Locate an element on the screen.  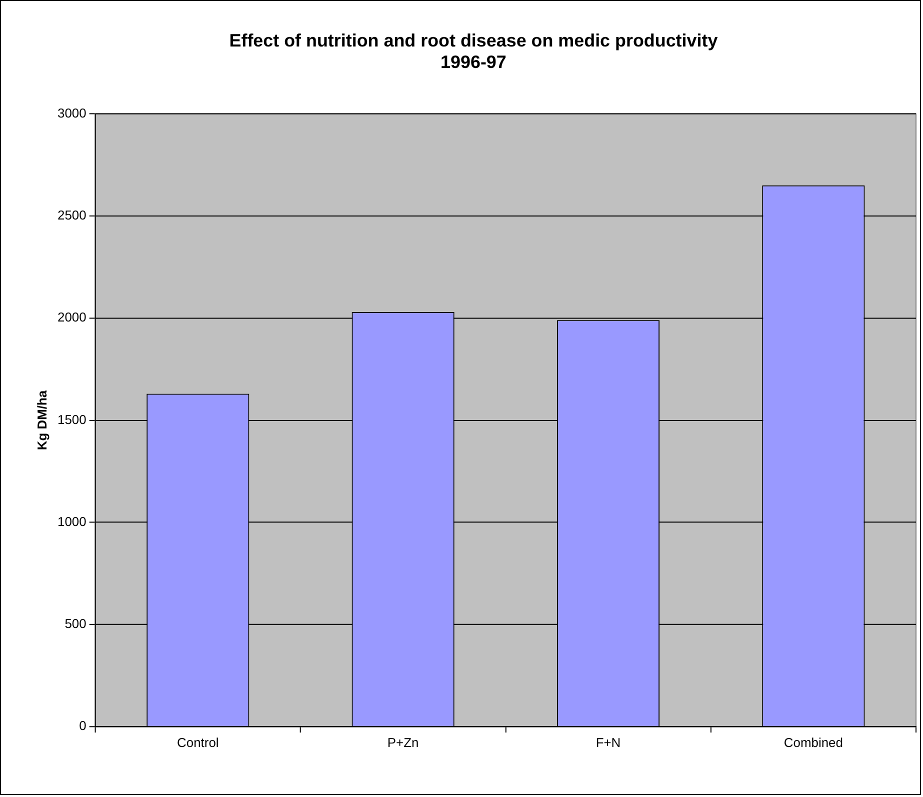
chart-title: Effect of nutrition and root disease on medic productivity 1996-97 is located at coordinates (473, 51).